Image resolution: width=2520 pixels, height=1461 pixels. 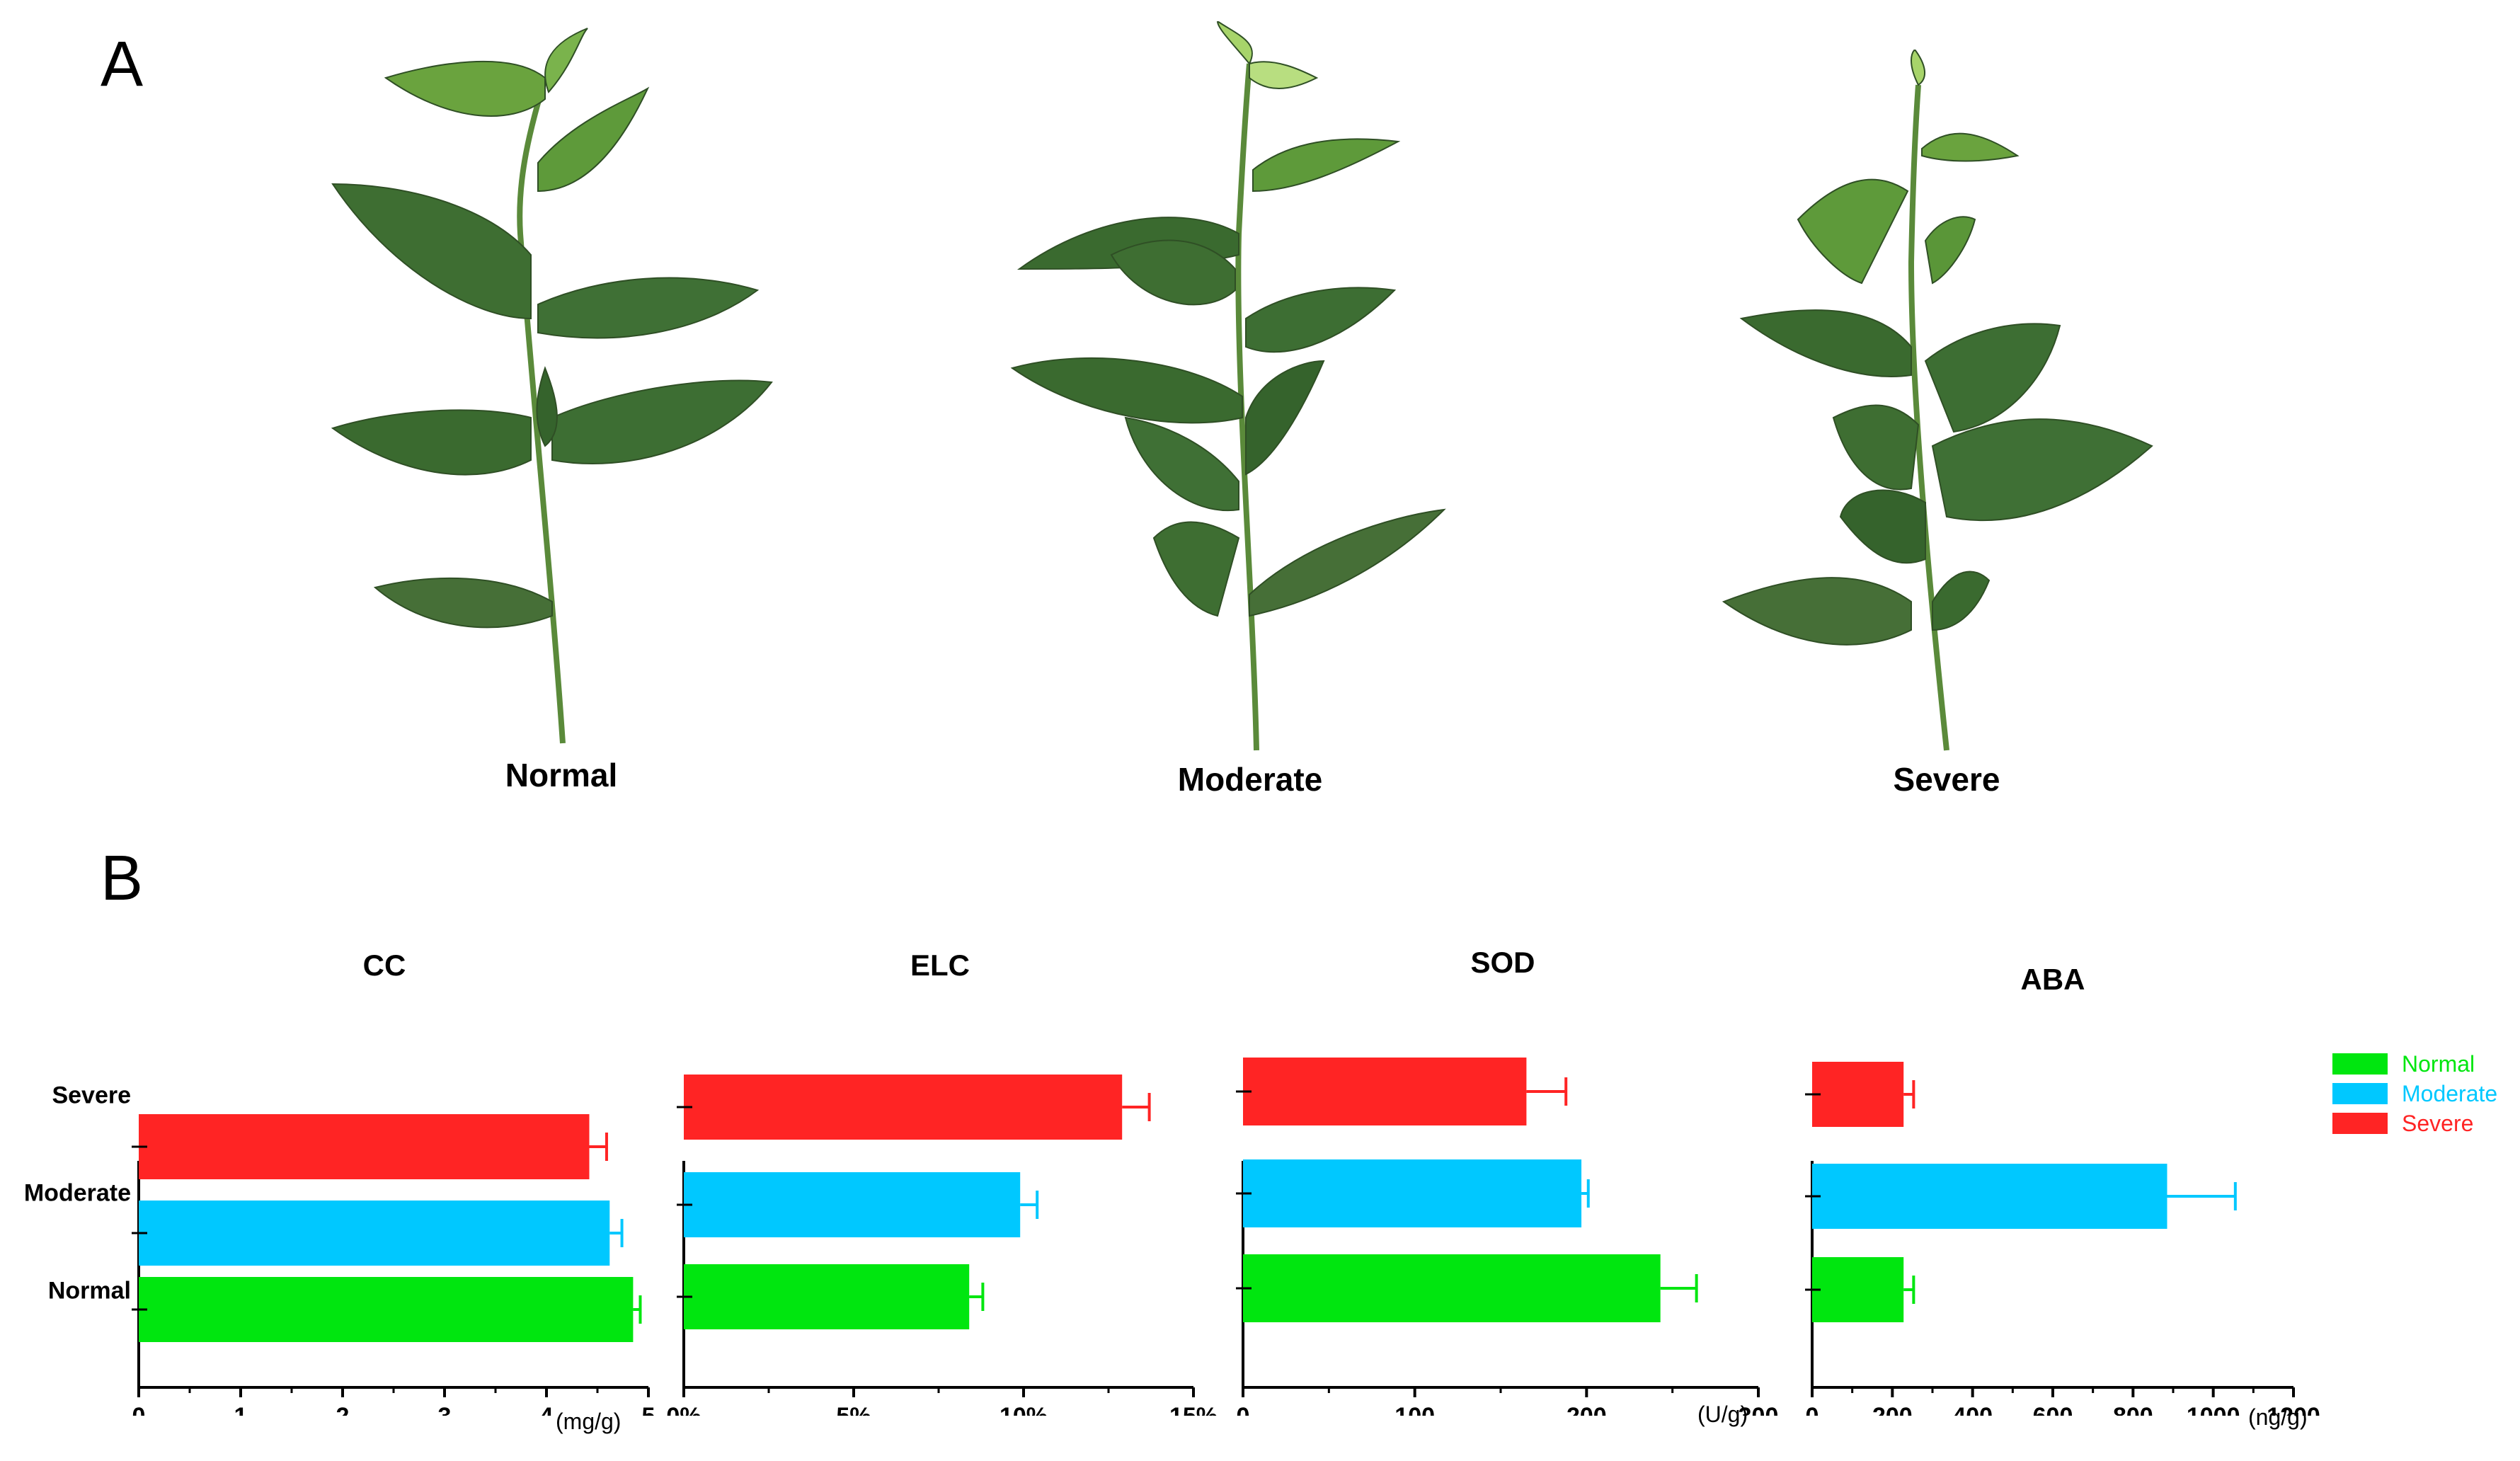 What do you see at coordinates (1972, 1410) in the screenshot?
I see `x-tick-label: 400` at bounding box center [1972, 1410].